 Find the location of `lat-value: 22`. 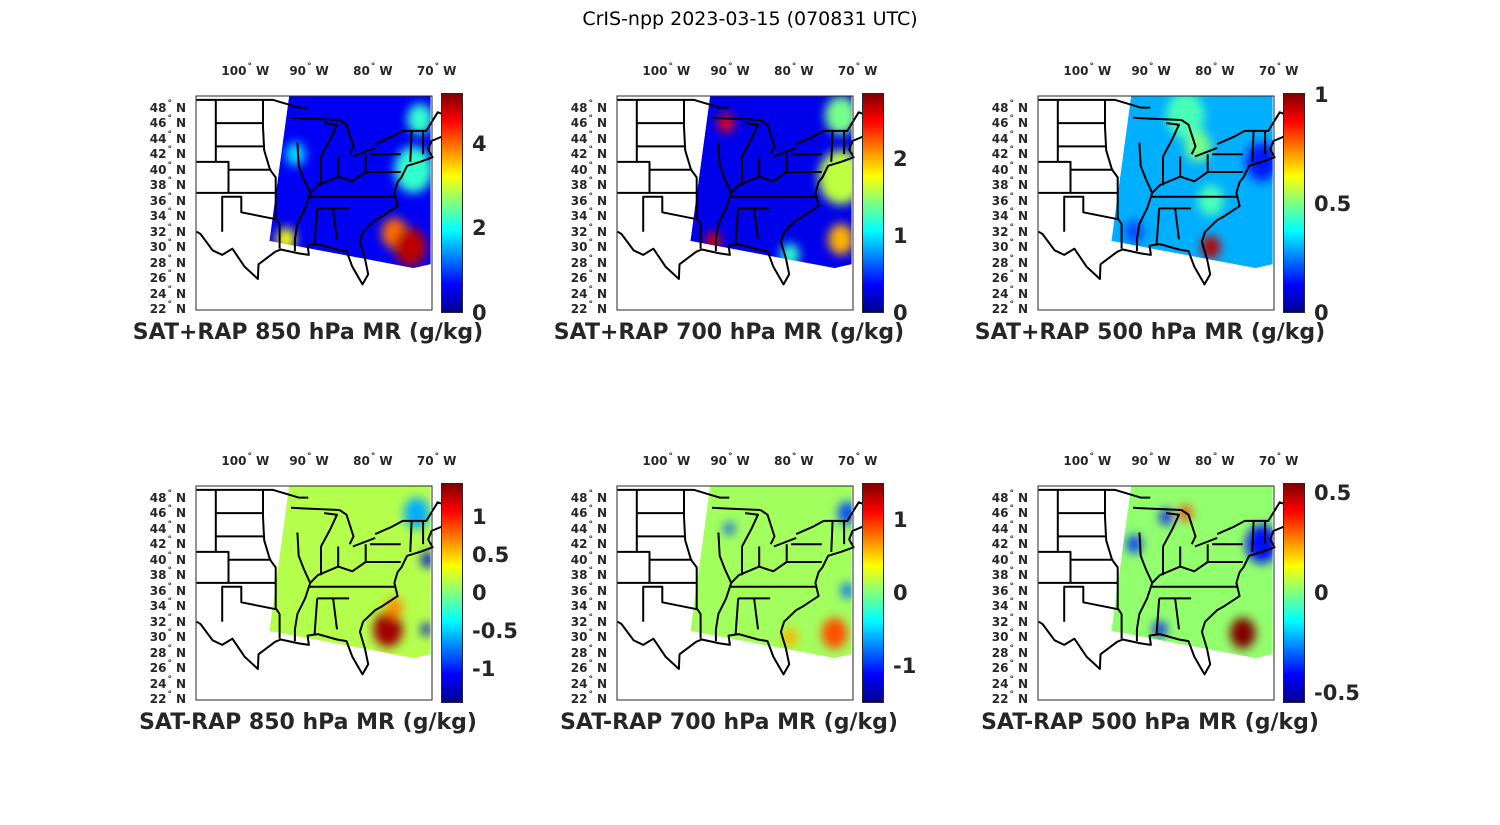

lat-value: 22 is located at coordinates (1000, 309).